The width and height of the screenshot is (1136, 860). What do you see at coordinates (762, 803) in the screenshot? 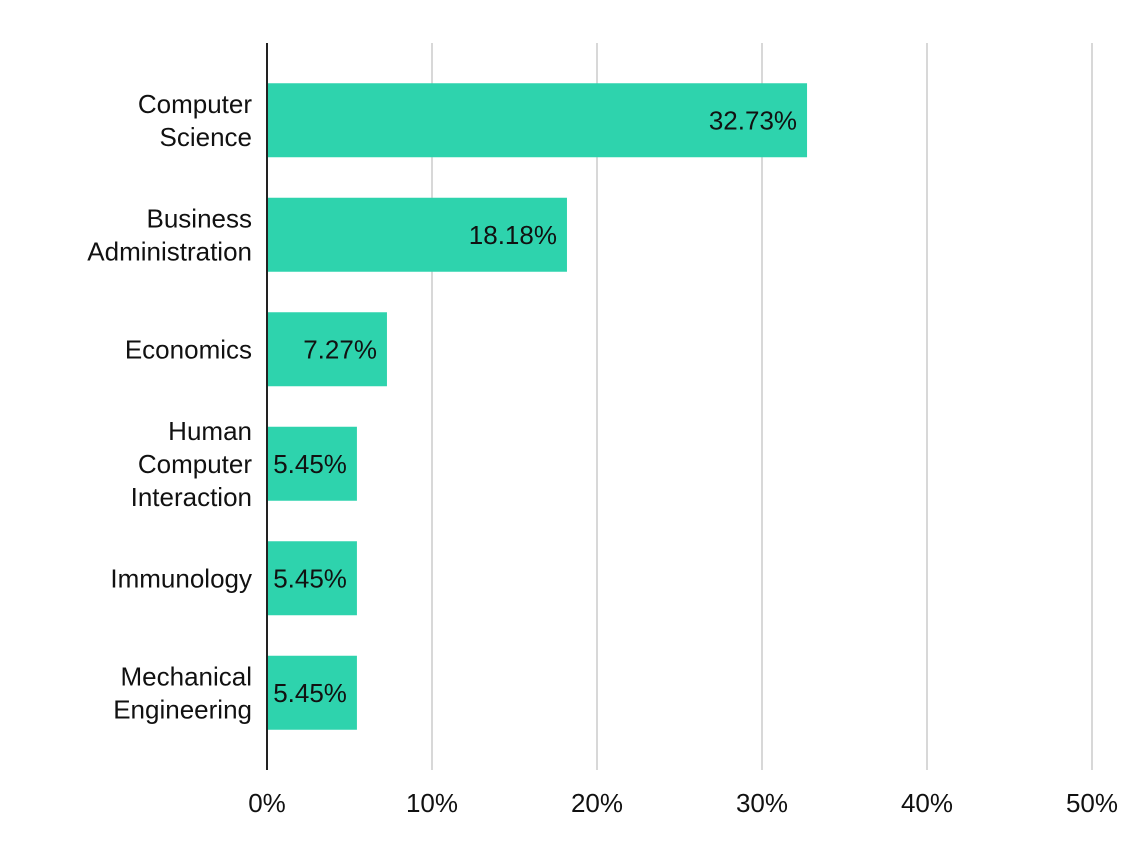
I see `x-tick-label: 30%` at bounding box center [762, 803].